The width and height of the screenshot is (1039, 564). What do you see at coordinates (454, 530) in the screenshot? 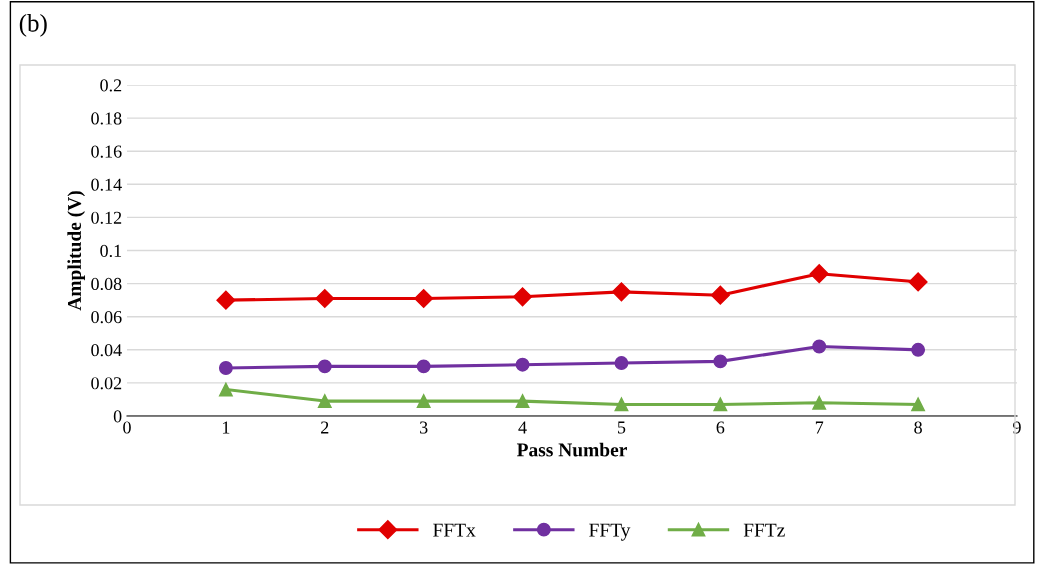
I see `legend-label: FFTx` at bounding box center [454, 530].